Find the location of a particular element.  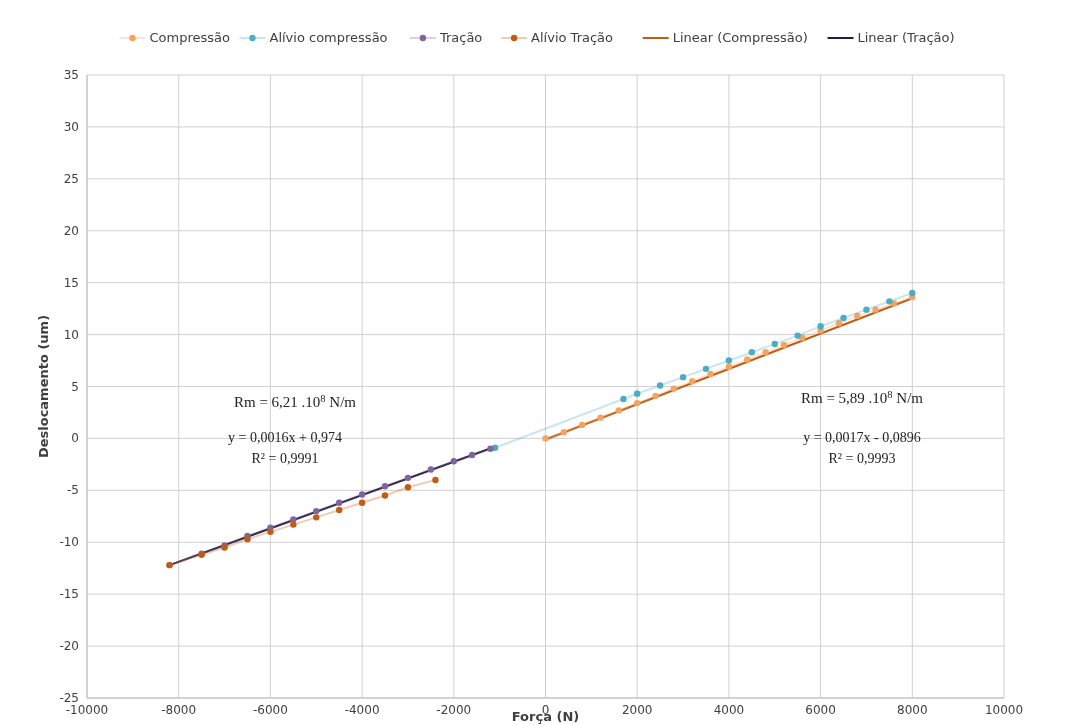

legend-label: Compressão is located at coordinates (190, 37).